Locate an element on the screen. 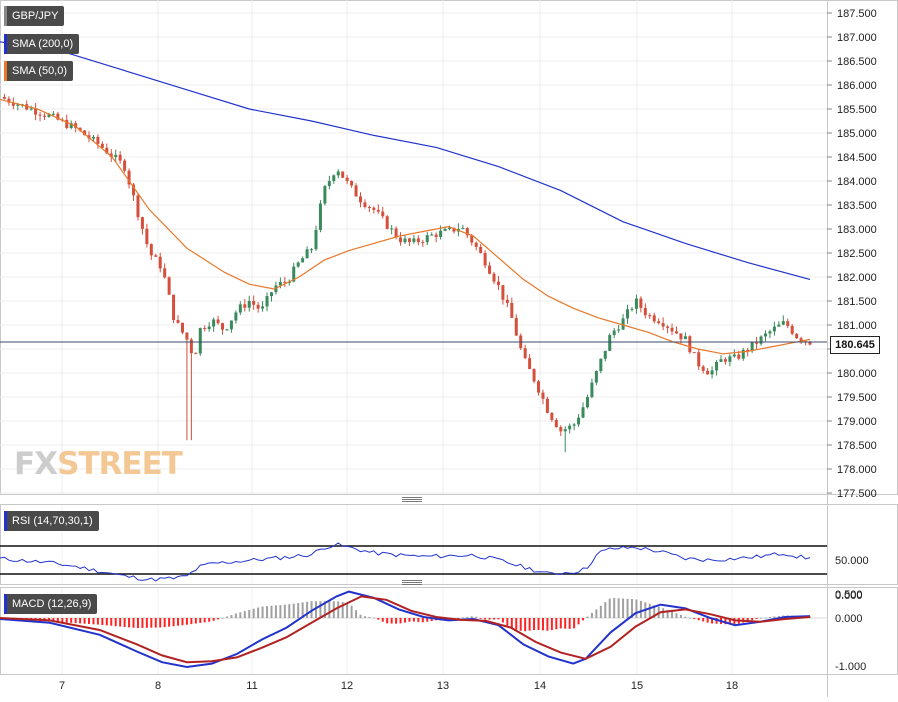  macd-label: MACD (12,26,9) is located at coordinates (52, 604).